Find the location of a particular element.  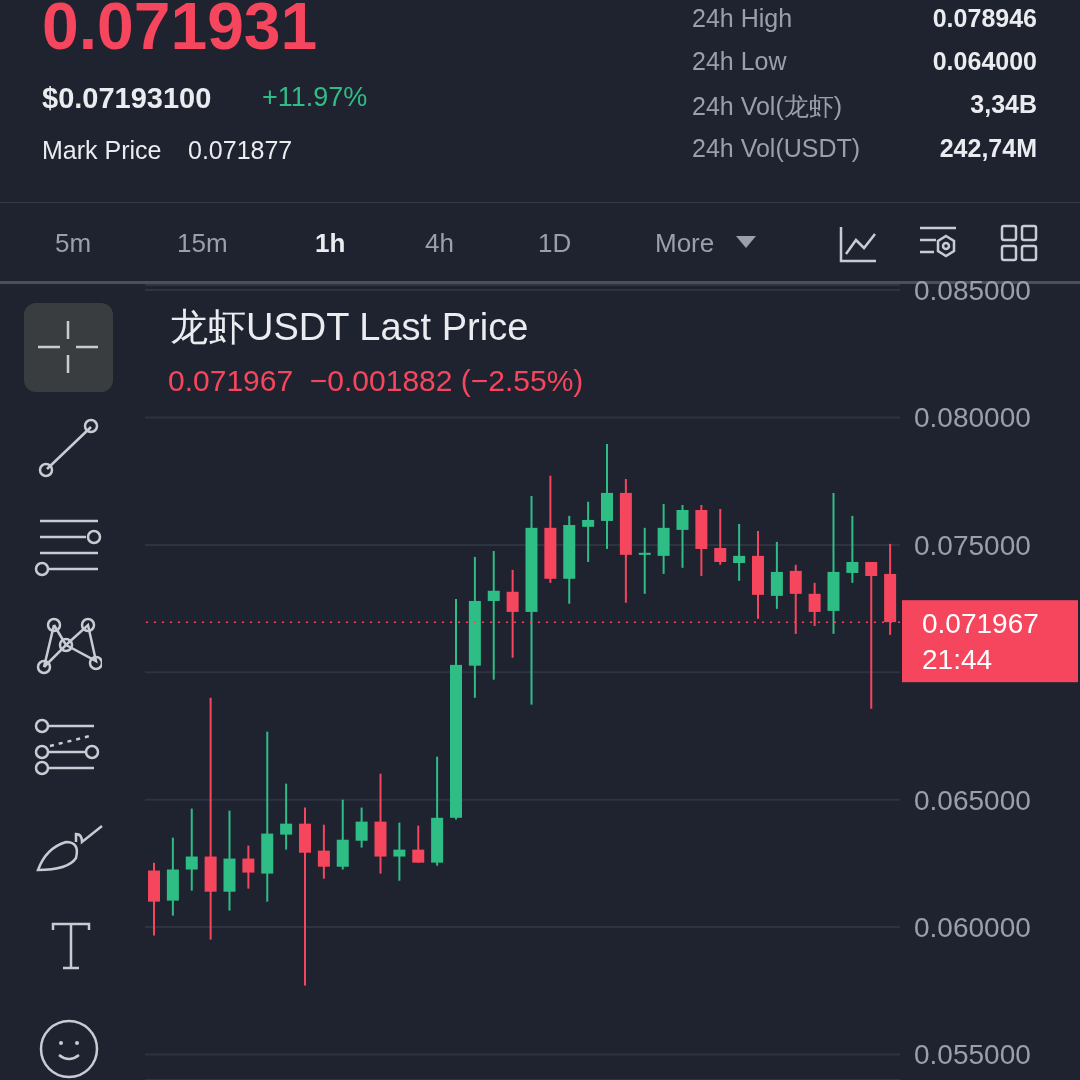

text: 4h is located at coordinates (439, 243).